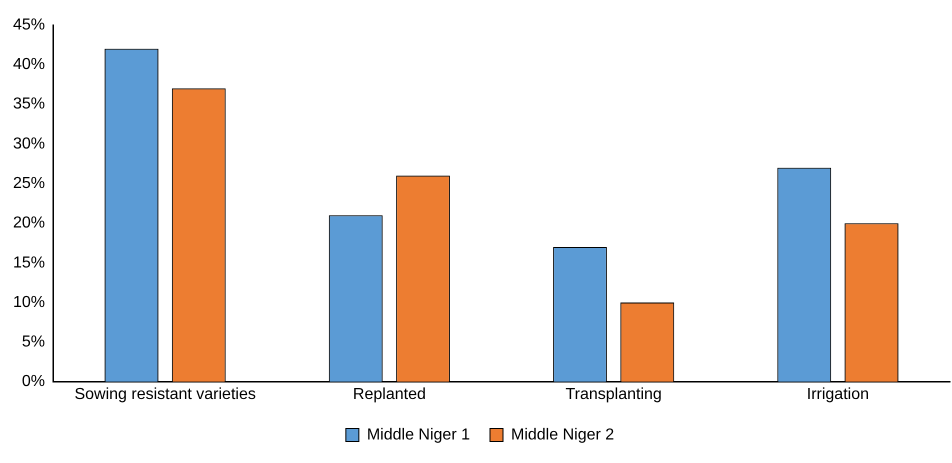  What do you see at coordinates (34, 342) in the screenshot?
I see `y-tick-label: 5%` at bounding box center [34, 342].